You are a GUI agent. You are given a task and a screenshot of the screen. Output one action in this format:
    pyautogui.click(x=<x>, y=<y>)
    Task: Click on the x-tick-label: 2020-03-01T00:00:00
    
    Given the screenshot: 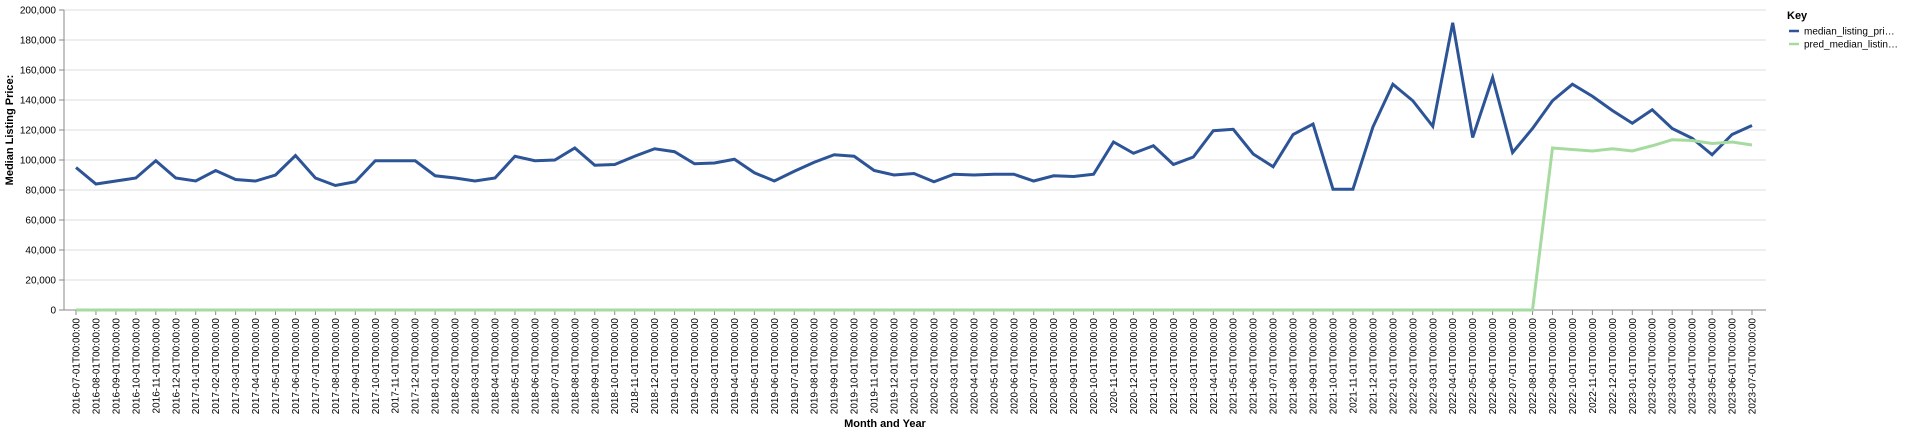 What is the action you would take?
    pyautogui.click(x=954, y=366)
    